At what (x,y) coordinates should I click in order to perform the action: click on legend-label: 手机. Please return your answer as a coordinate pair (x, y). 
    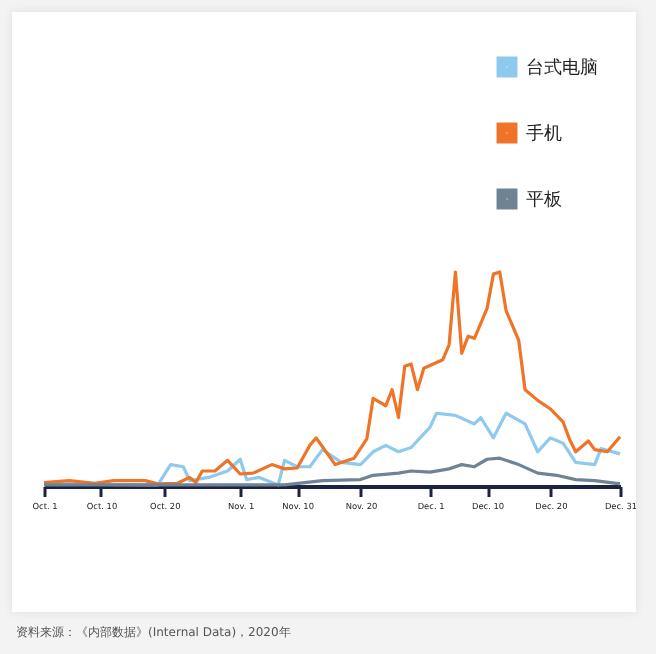
    Looking at the image, I should click on (544, 134).